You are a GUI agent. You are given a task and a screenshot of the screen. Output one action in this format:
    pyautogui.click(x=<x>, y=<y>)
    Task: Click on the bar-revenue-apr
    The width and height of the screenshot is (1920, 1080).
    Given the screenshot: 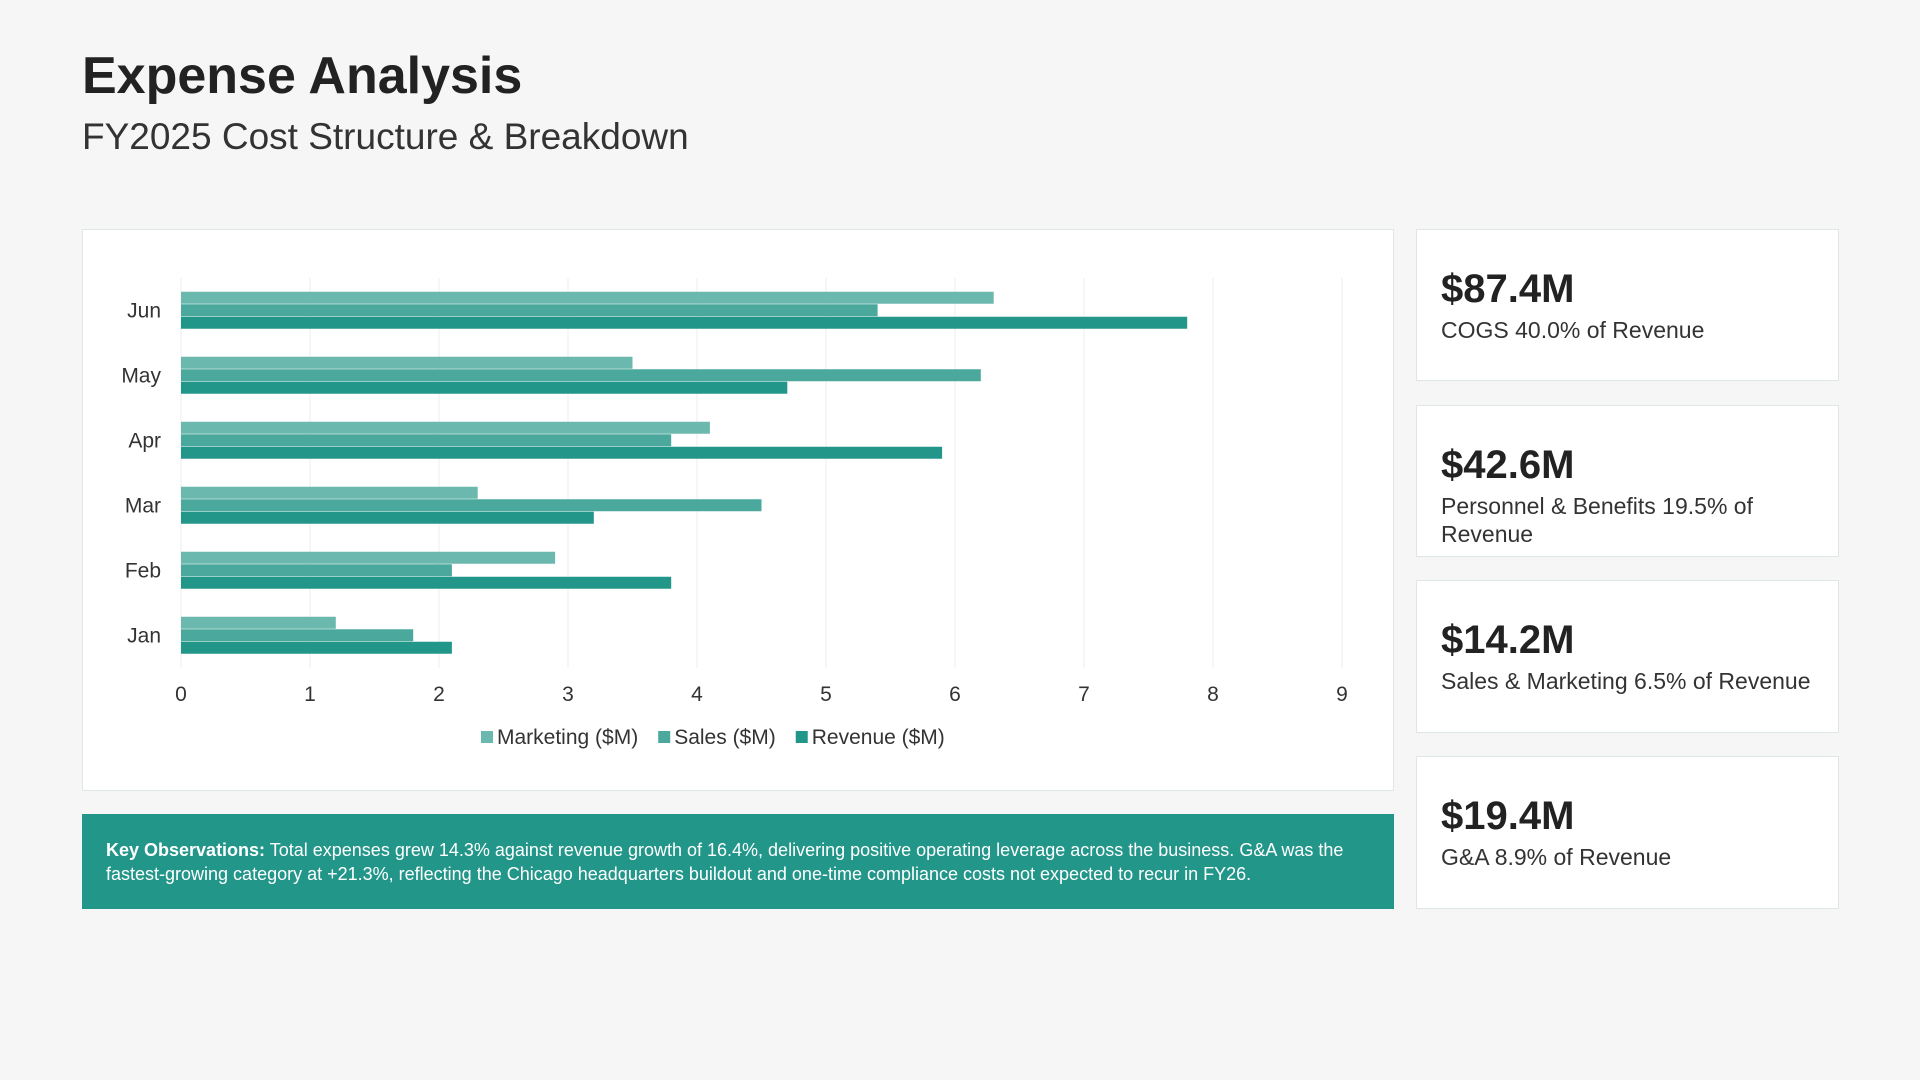 What is the action you would take?
    pyautogui.click(x=562, y=452)
    